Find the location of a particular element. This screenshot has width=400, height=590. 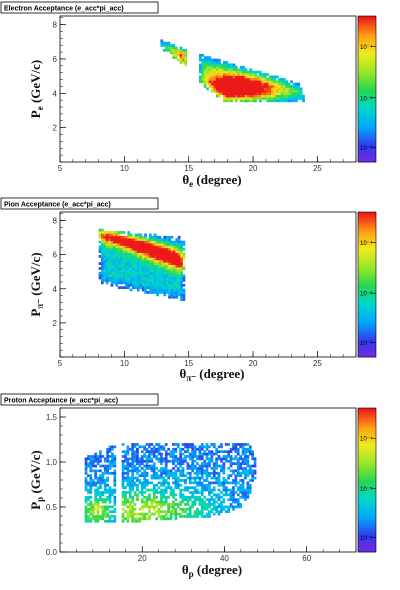

x-axis-title: θp (degree) is located at coordinates (212, 570).